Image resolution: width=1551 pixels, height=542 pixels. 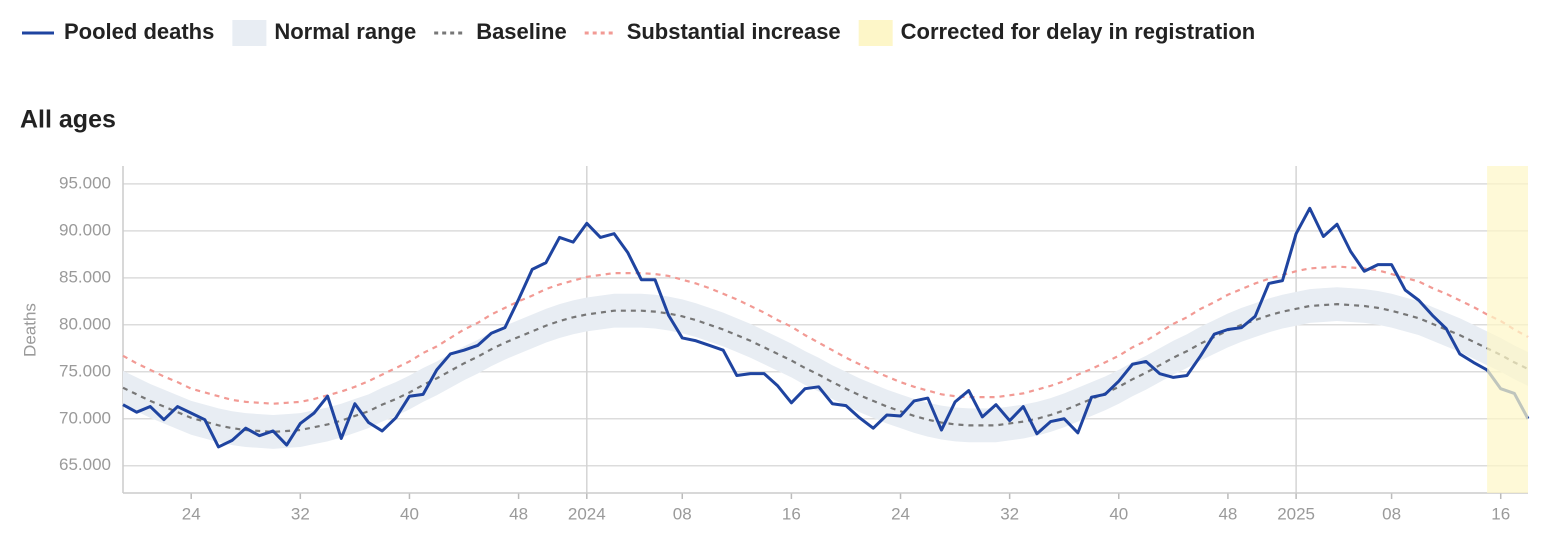 What do you see at coordinates (85, 323) in the screenshot?
I see `y-tick-label: 80.000` at bounding box center [85, 323].